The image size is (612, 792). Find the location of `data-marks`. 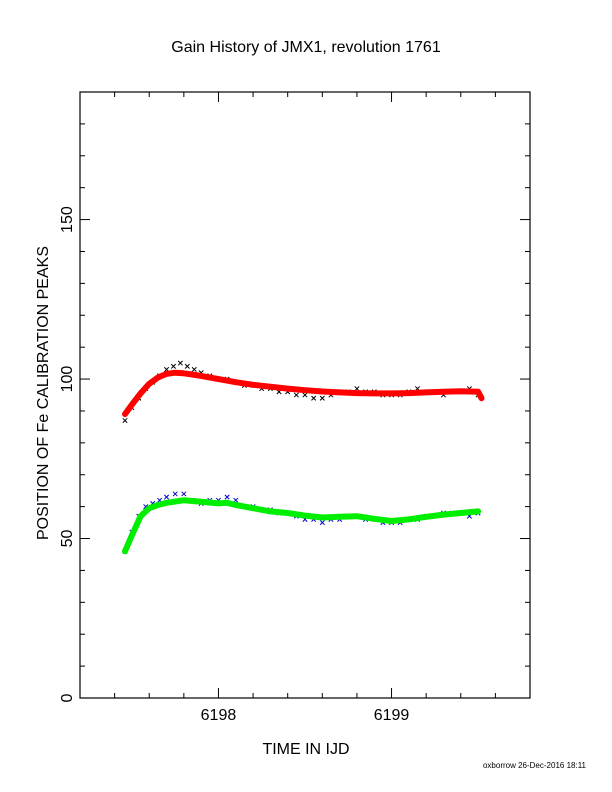

data-marks is located at coordinates (303, 457).